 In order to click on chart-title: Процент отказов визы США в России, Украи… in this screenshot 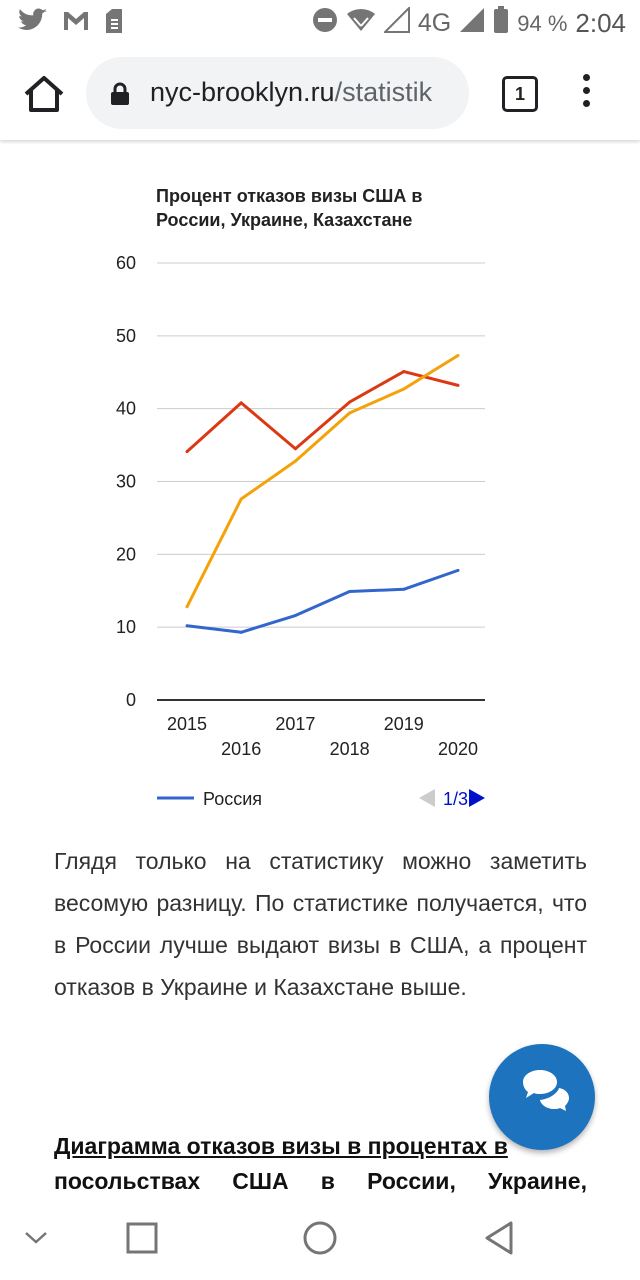, I will do `click(321, 208)`.